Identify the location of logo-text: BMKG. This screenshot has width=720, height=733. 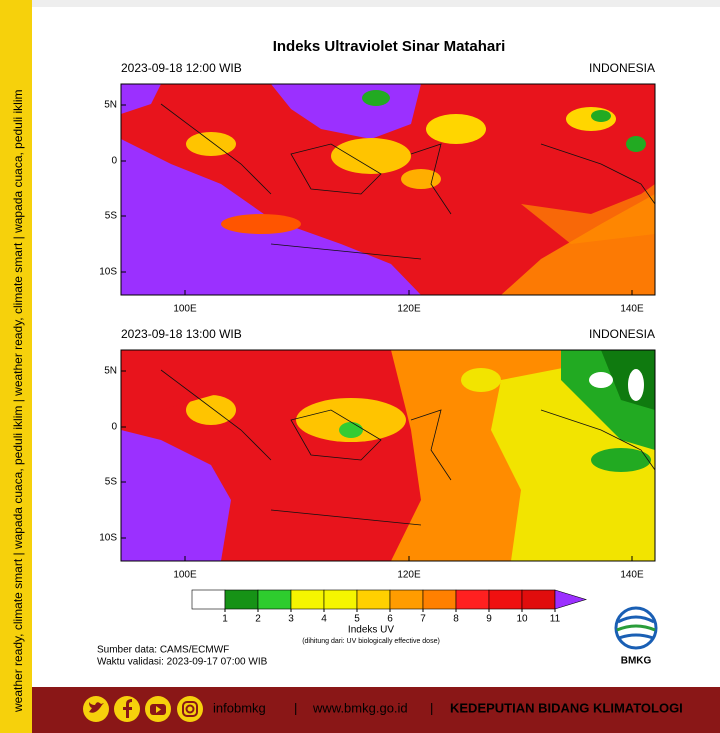
(636, 661).